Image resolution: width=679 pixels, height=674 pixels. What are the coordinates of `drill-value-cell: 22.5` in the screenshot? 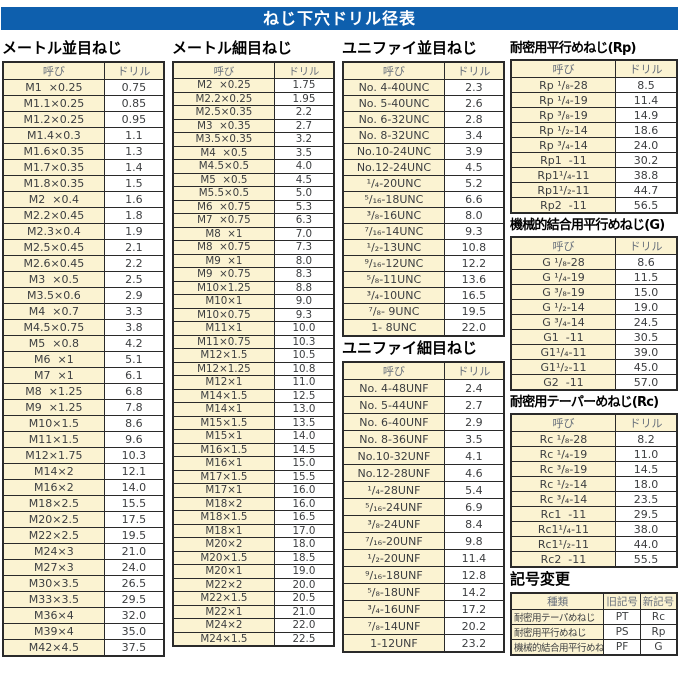 It's located at (304, 639).